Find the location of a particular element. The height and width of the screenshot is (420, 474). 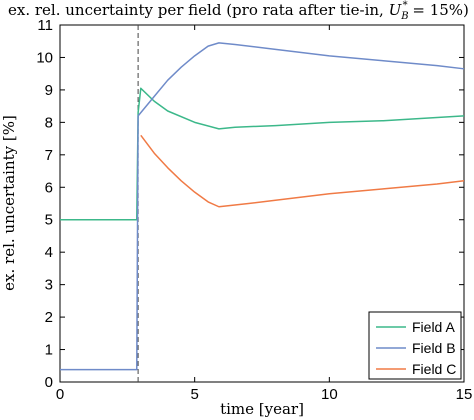

x-tick-label: 10 is located at coordinates (329, 394).